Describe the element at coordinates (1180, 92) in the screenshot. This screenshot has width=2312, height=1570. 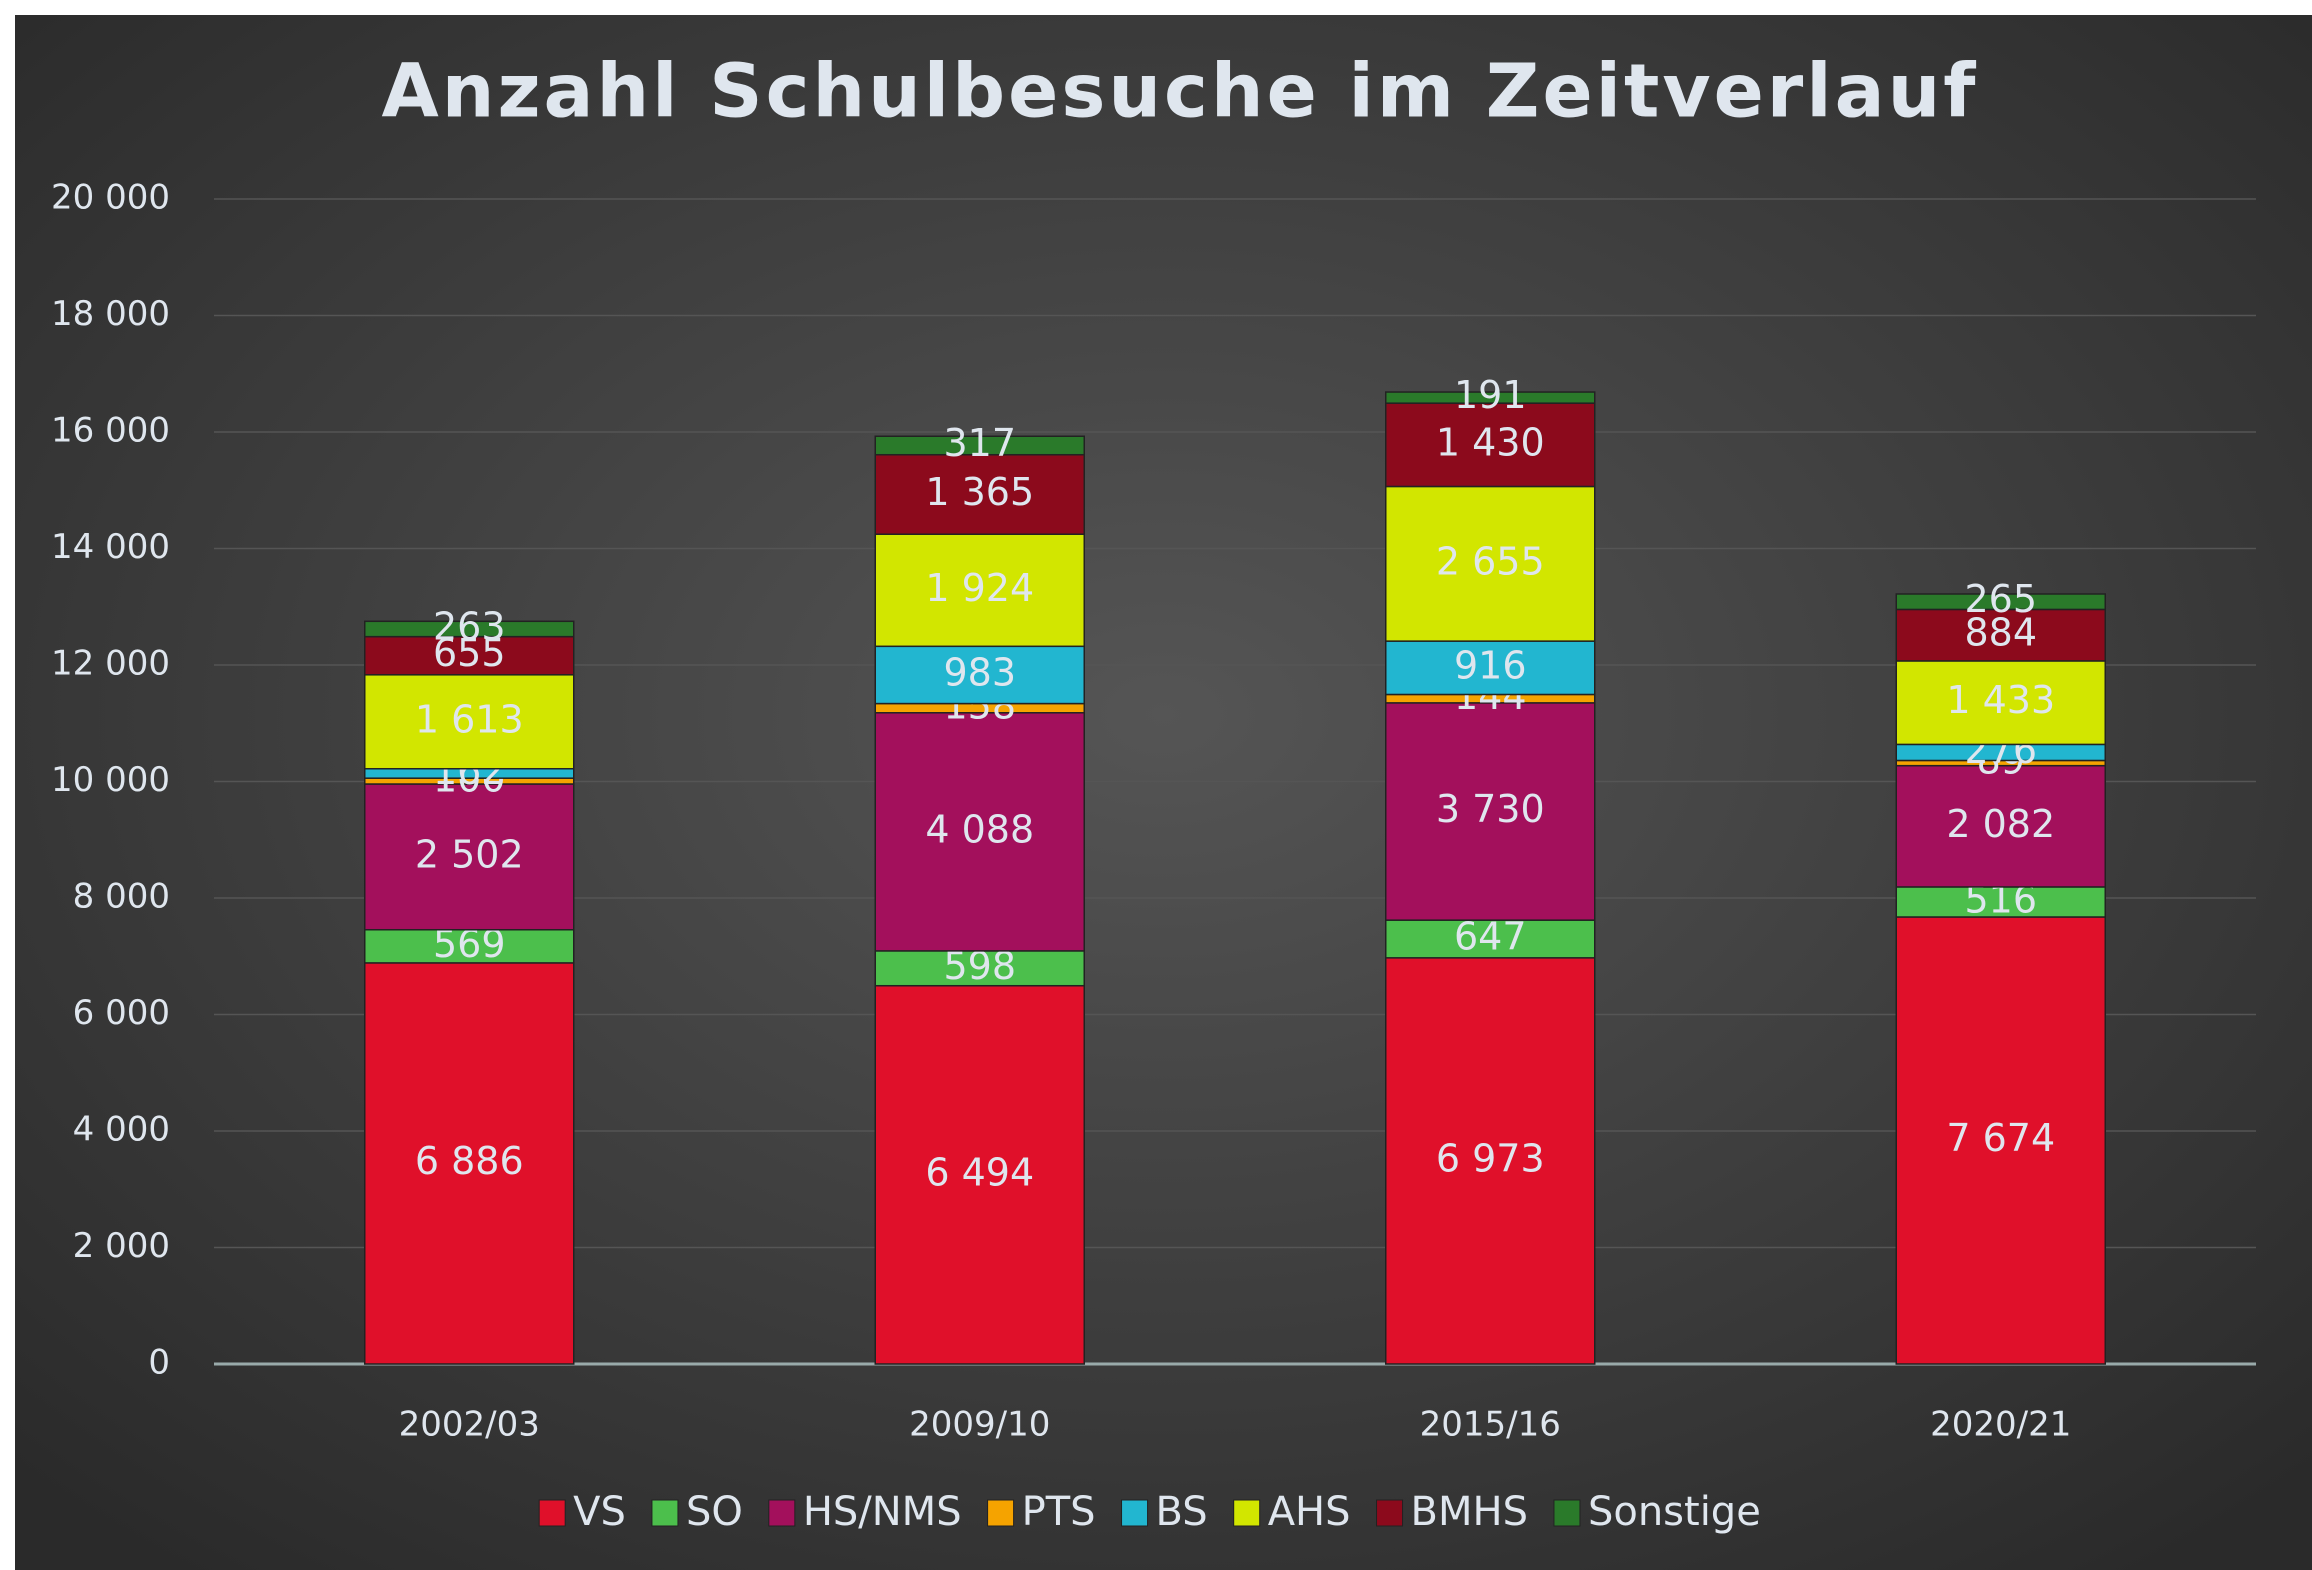
I see `chart-title: Anzahl Schulbesuche im Zeitverlauf` at that location.